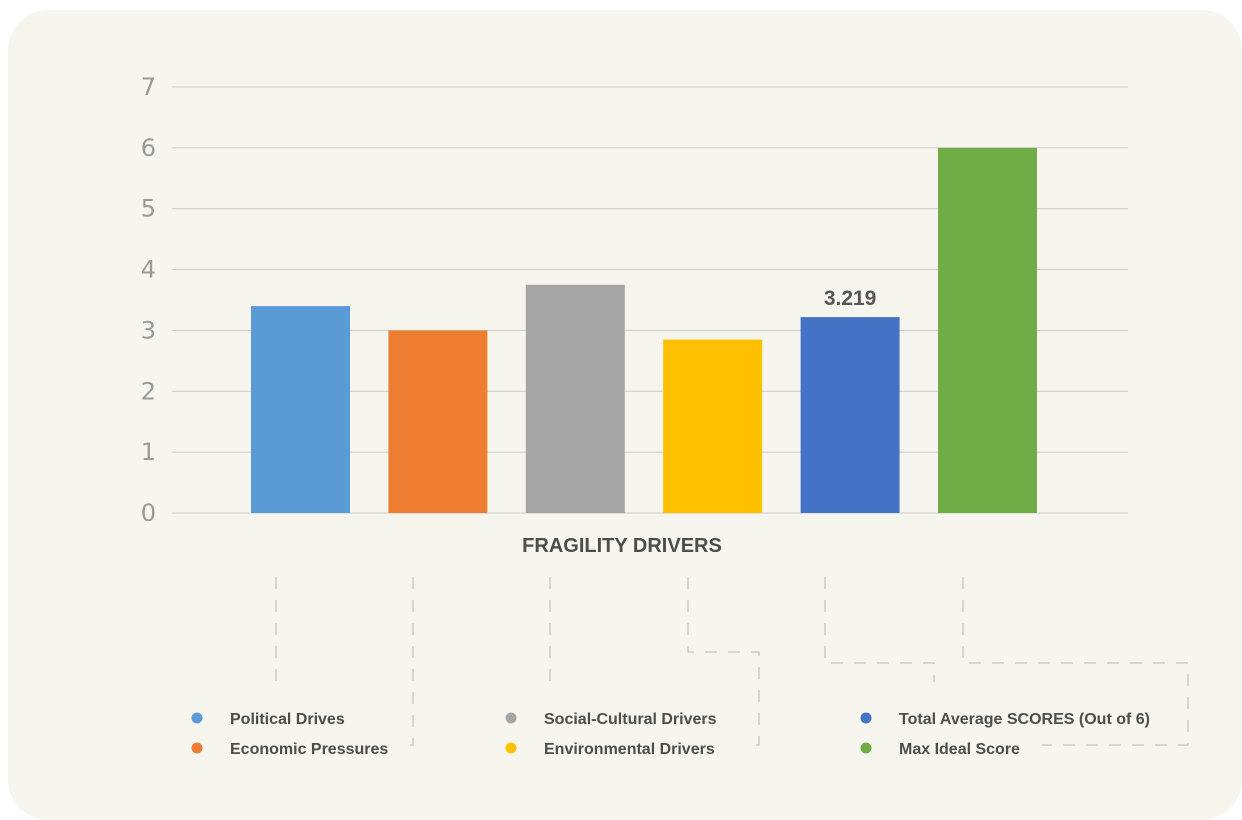  Describe the element at coordinates (148, 87) in the screenshot. I see `y-tick-label: 7` at that location.